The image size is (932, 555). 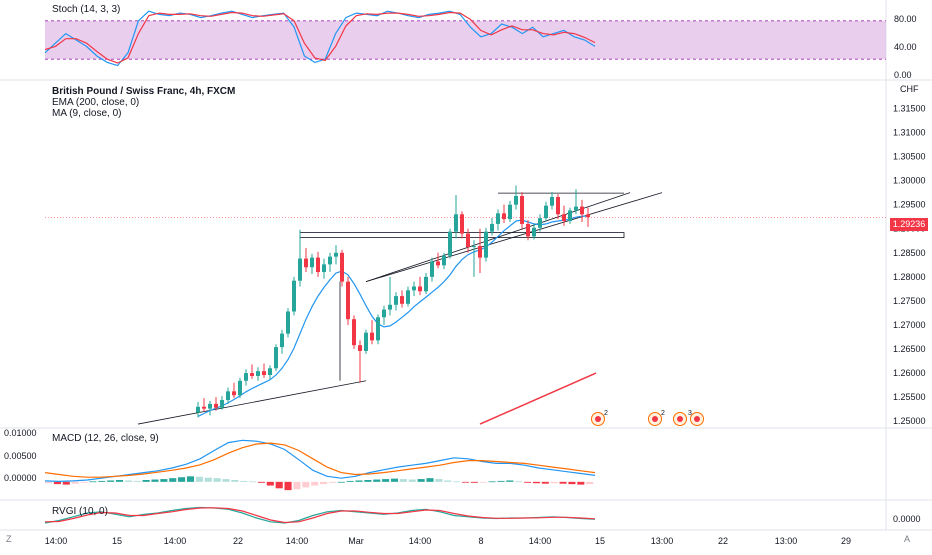 What do you see at coordinates (909, 205) in the screenshot?
I see `price-tick-label: 1.29500` at bounding box center [909, 205].